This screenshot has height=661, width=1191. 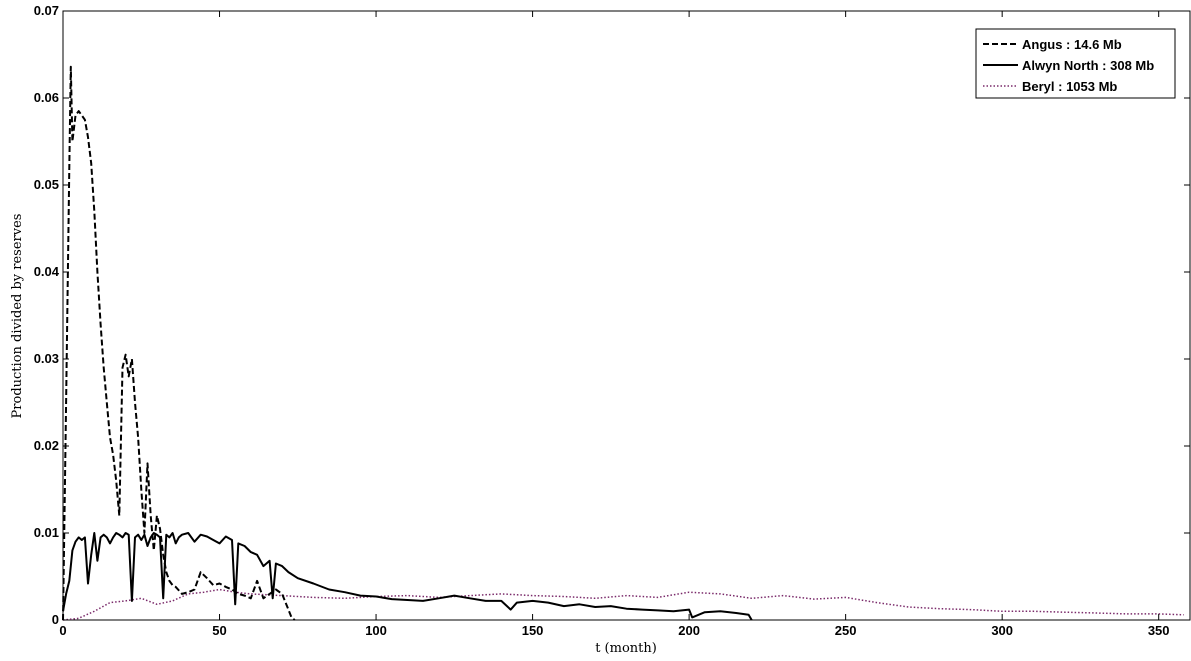 What do you see at coordinates (1088, 65) in the screenshot?
I see `legend-label-alwyn-north: Alwyn North : 308 Mb` at bounding box center [1088, 65].